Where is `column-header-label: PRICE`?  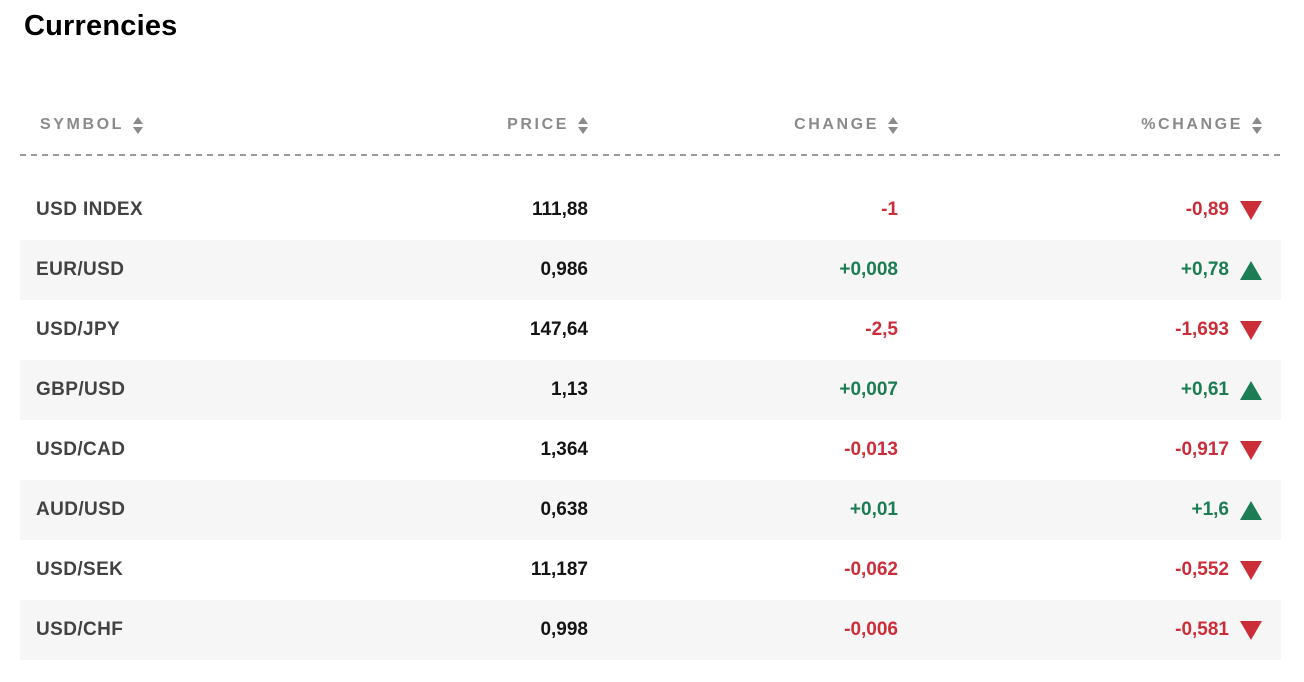
column-header-label: PRICE is located at coordinates (538, 124).